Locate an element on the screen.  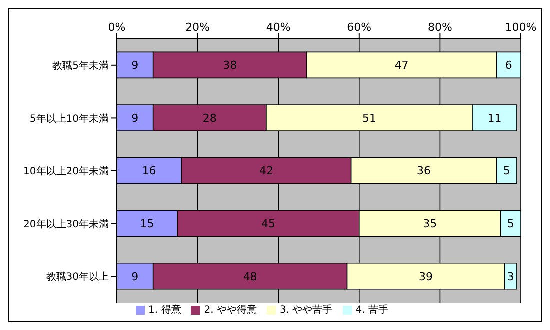
data-label: 3 is located at coordinates (510, 277).